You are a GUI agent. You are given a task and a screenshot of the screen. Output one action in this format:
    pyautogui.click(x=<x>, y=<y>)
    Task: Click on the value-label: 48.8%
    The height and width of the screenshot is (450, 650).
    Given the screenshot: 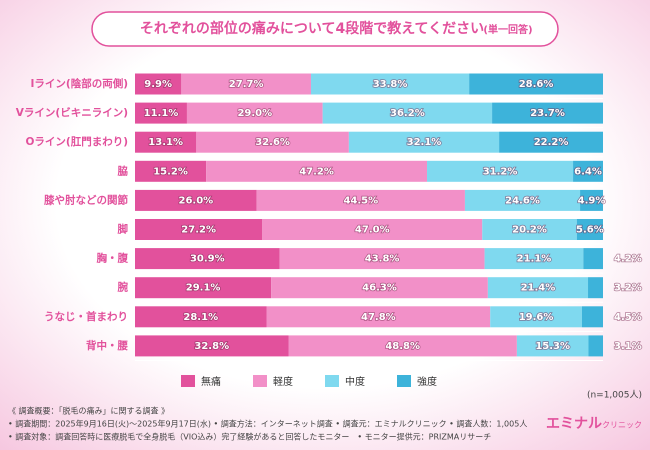 What is the action you would take?
    pyautogui.click(x=402, y=346)
    